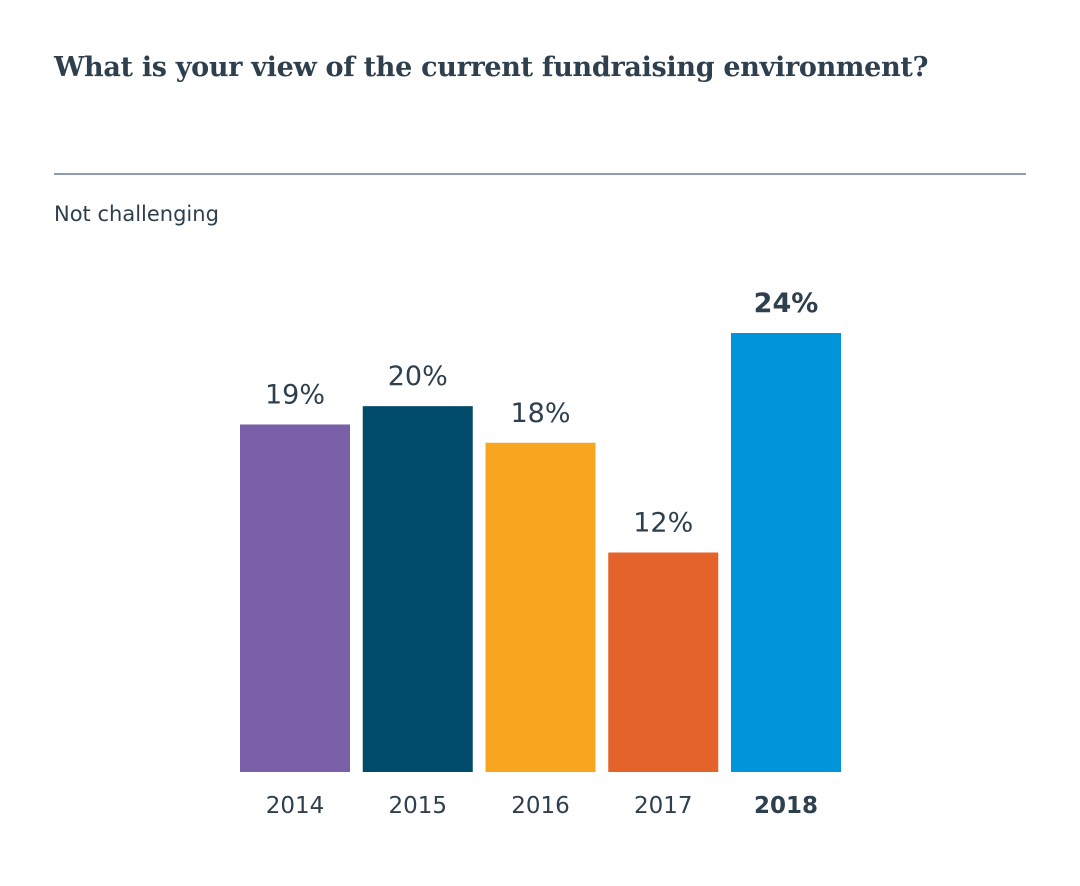 This screenshot has height=886, width=1080. Describe the element at coordinates (540, 806) in the screenshot. I see `x-tick-2016: 2016` at that location.